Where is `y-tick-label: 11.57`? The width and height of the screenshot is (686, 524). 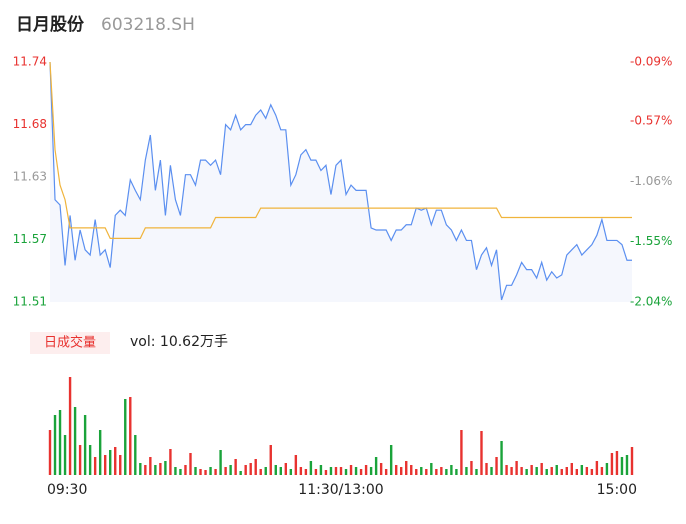 y-tick-label: 11.57 is located at coordinates (30, 239).